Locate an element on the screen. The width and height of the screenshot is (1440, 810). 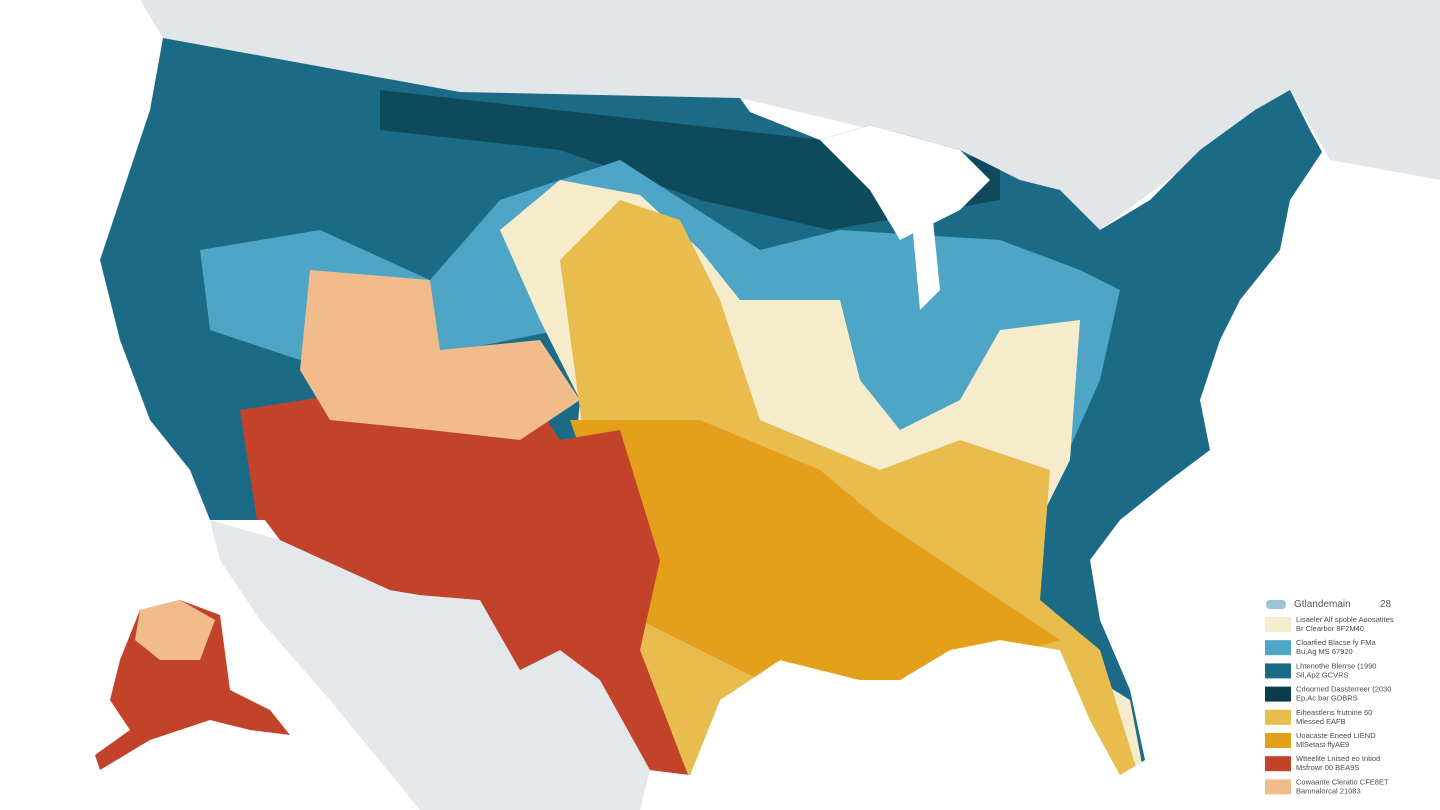
lakes is located at coordinates (905, 182).